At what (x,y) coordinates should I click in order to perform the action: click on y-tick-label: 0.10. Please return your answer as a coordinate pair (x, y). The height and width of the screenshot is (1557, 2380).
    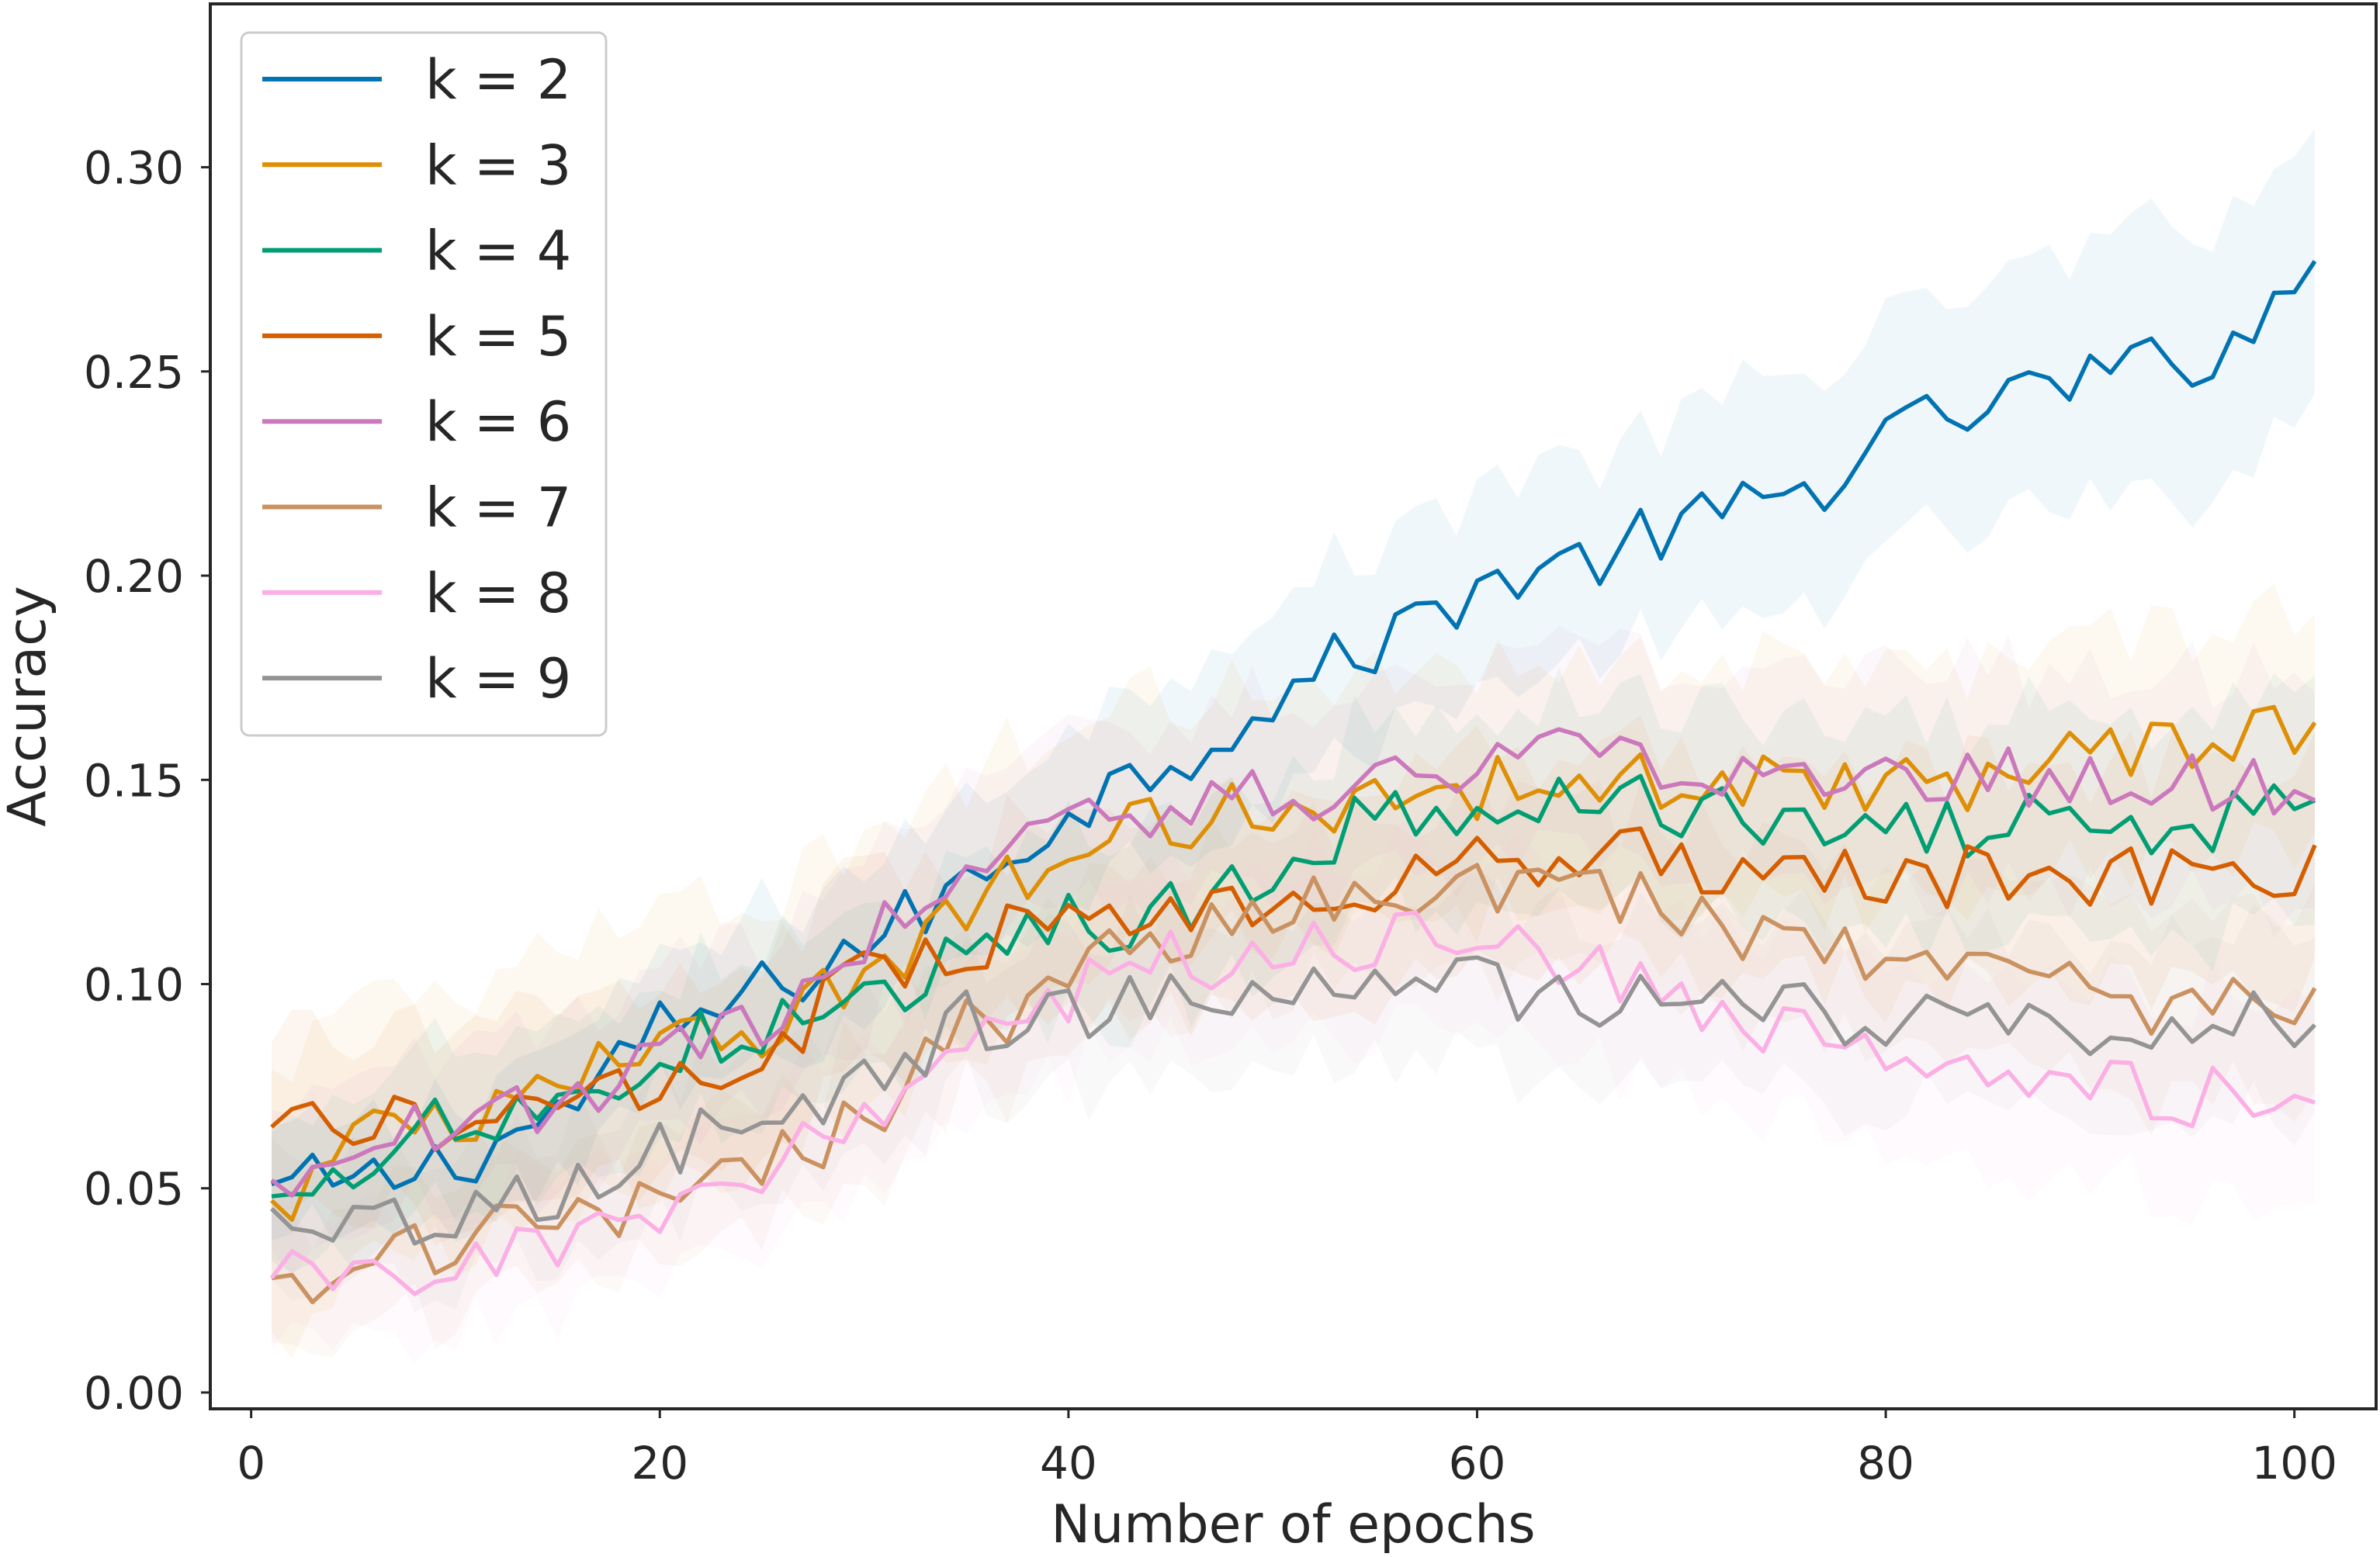
    Looking at the image, I should click on (134, 984).